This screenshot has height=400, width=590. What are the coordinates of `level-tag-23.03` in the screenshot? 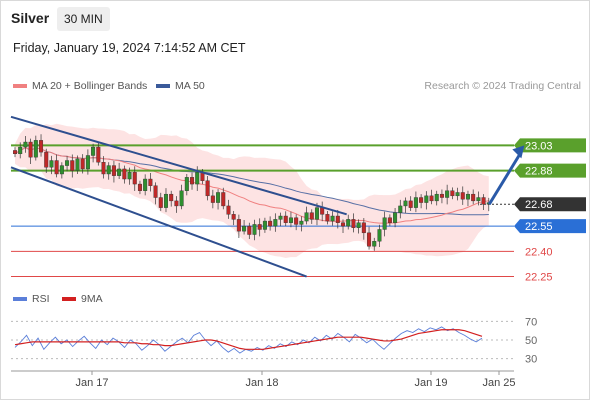 It's located at (550, 145).